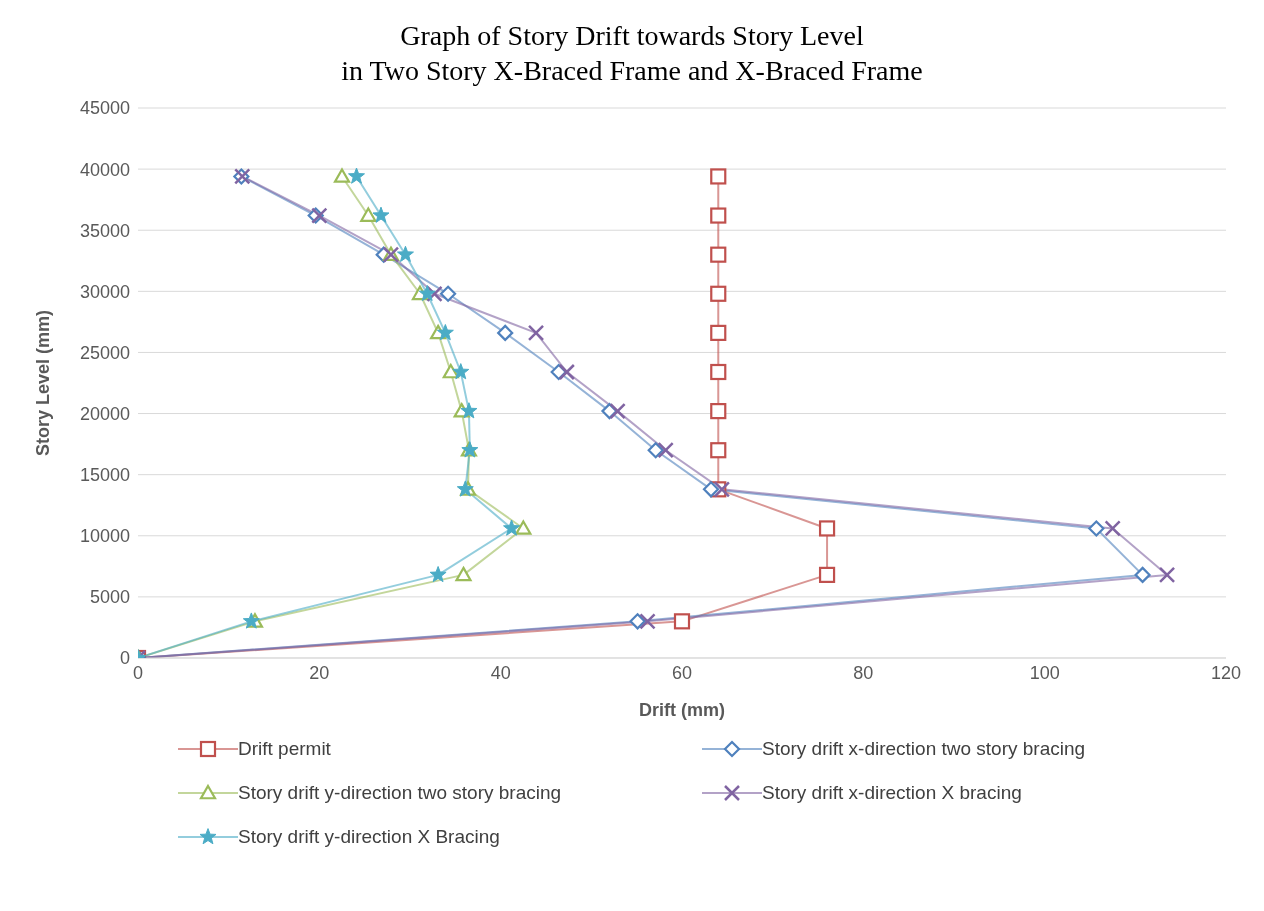 The width and height of the screenshot is (1264, 911). I want to click on y-tick-label: 40000, so click(104, 169).